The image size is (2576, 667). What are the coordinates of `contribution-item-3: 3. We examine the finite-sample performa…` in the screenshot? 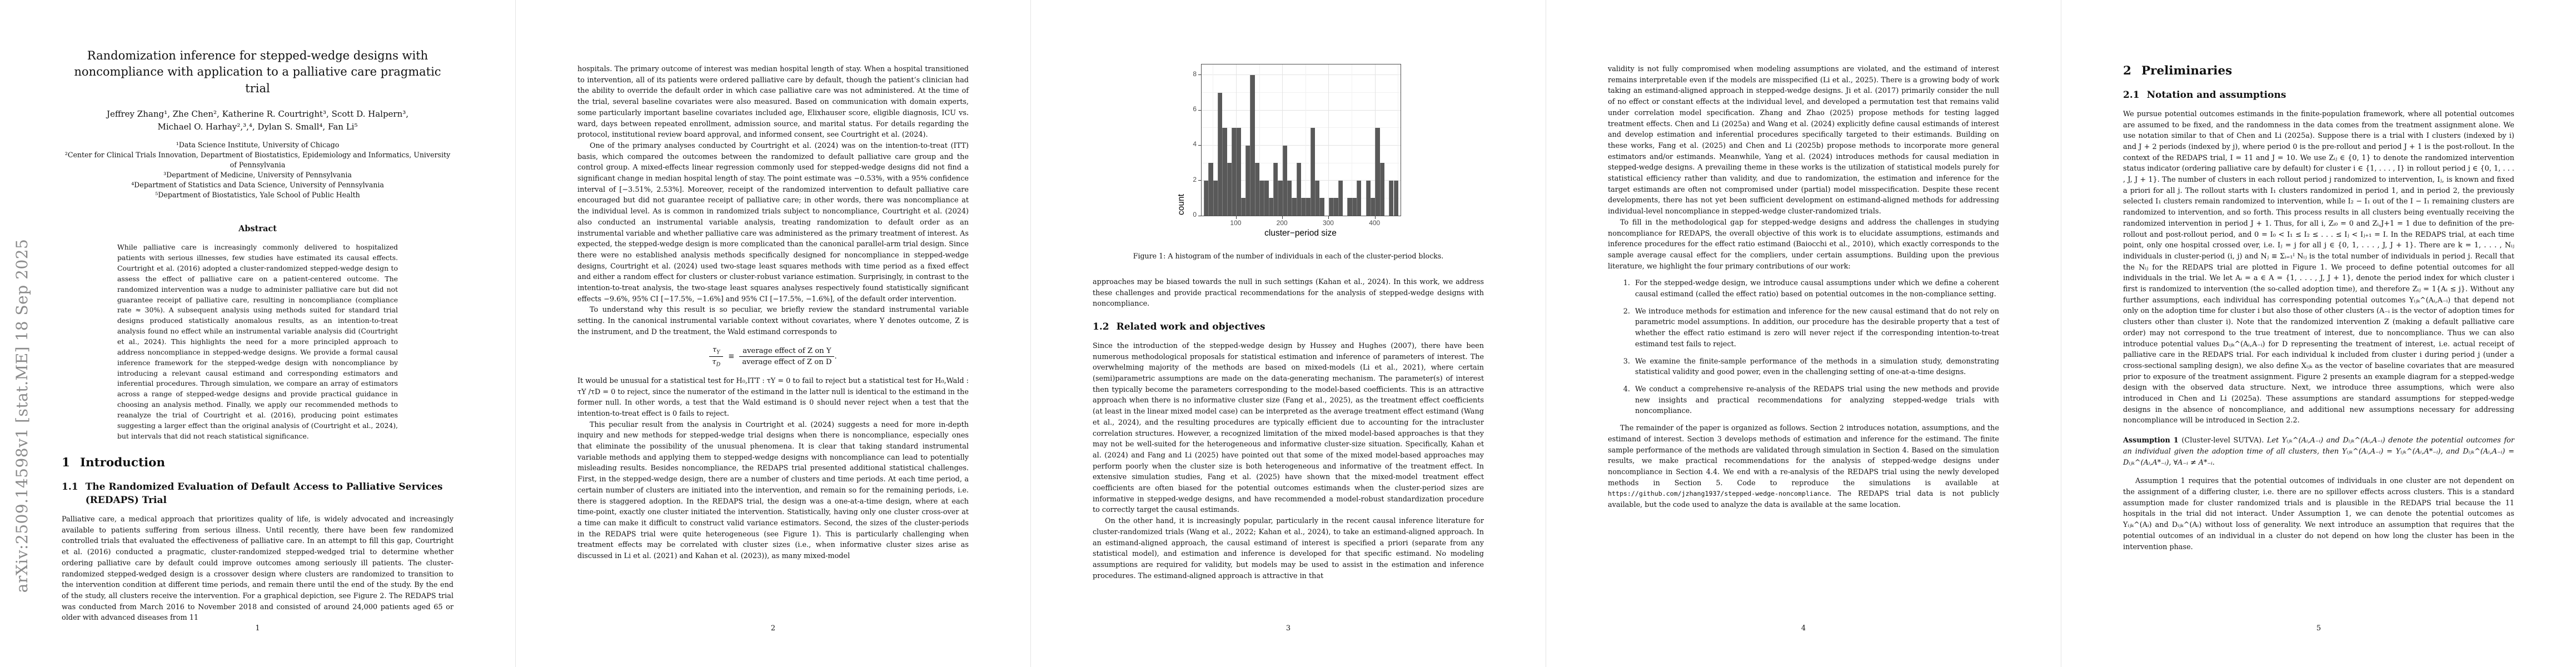 It's located at (1811, 367).